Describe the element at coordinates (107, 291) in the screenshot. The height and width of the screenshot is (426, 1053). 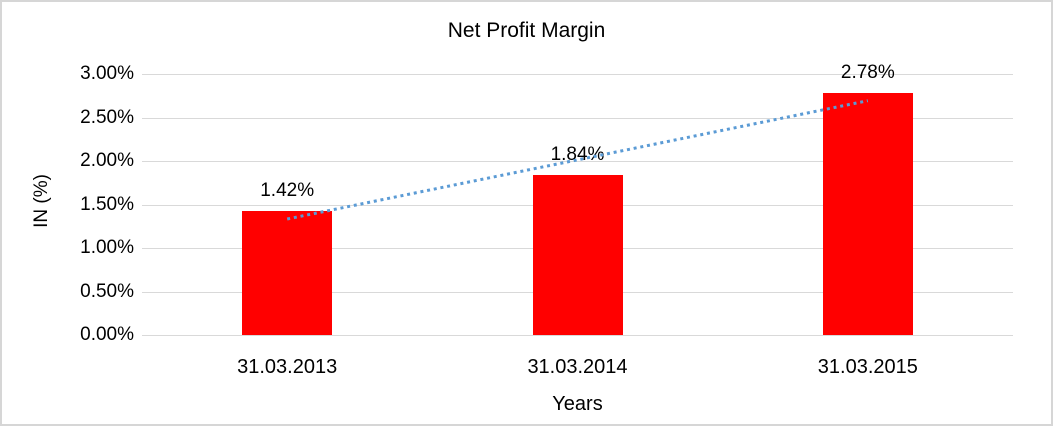
I see `y-axis-tick-label: 0.50%` at that location.